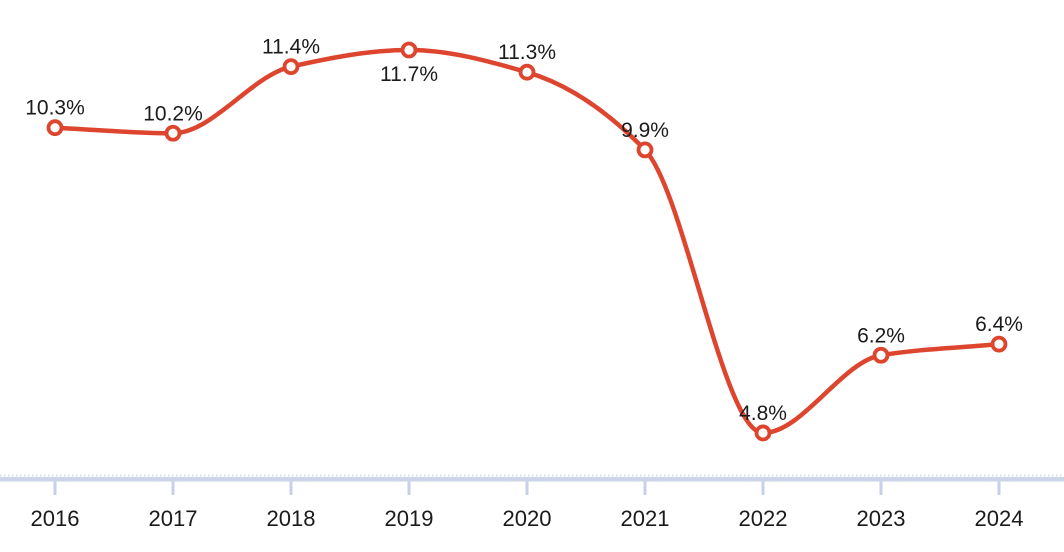  Describe the element at coordinates (409, 74) in the screenshot. I see `point-label: 11.7%` at that location.